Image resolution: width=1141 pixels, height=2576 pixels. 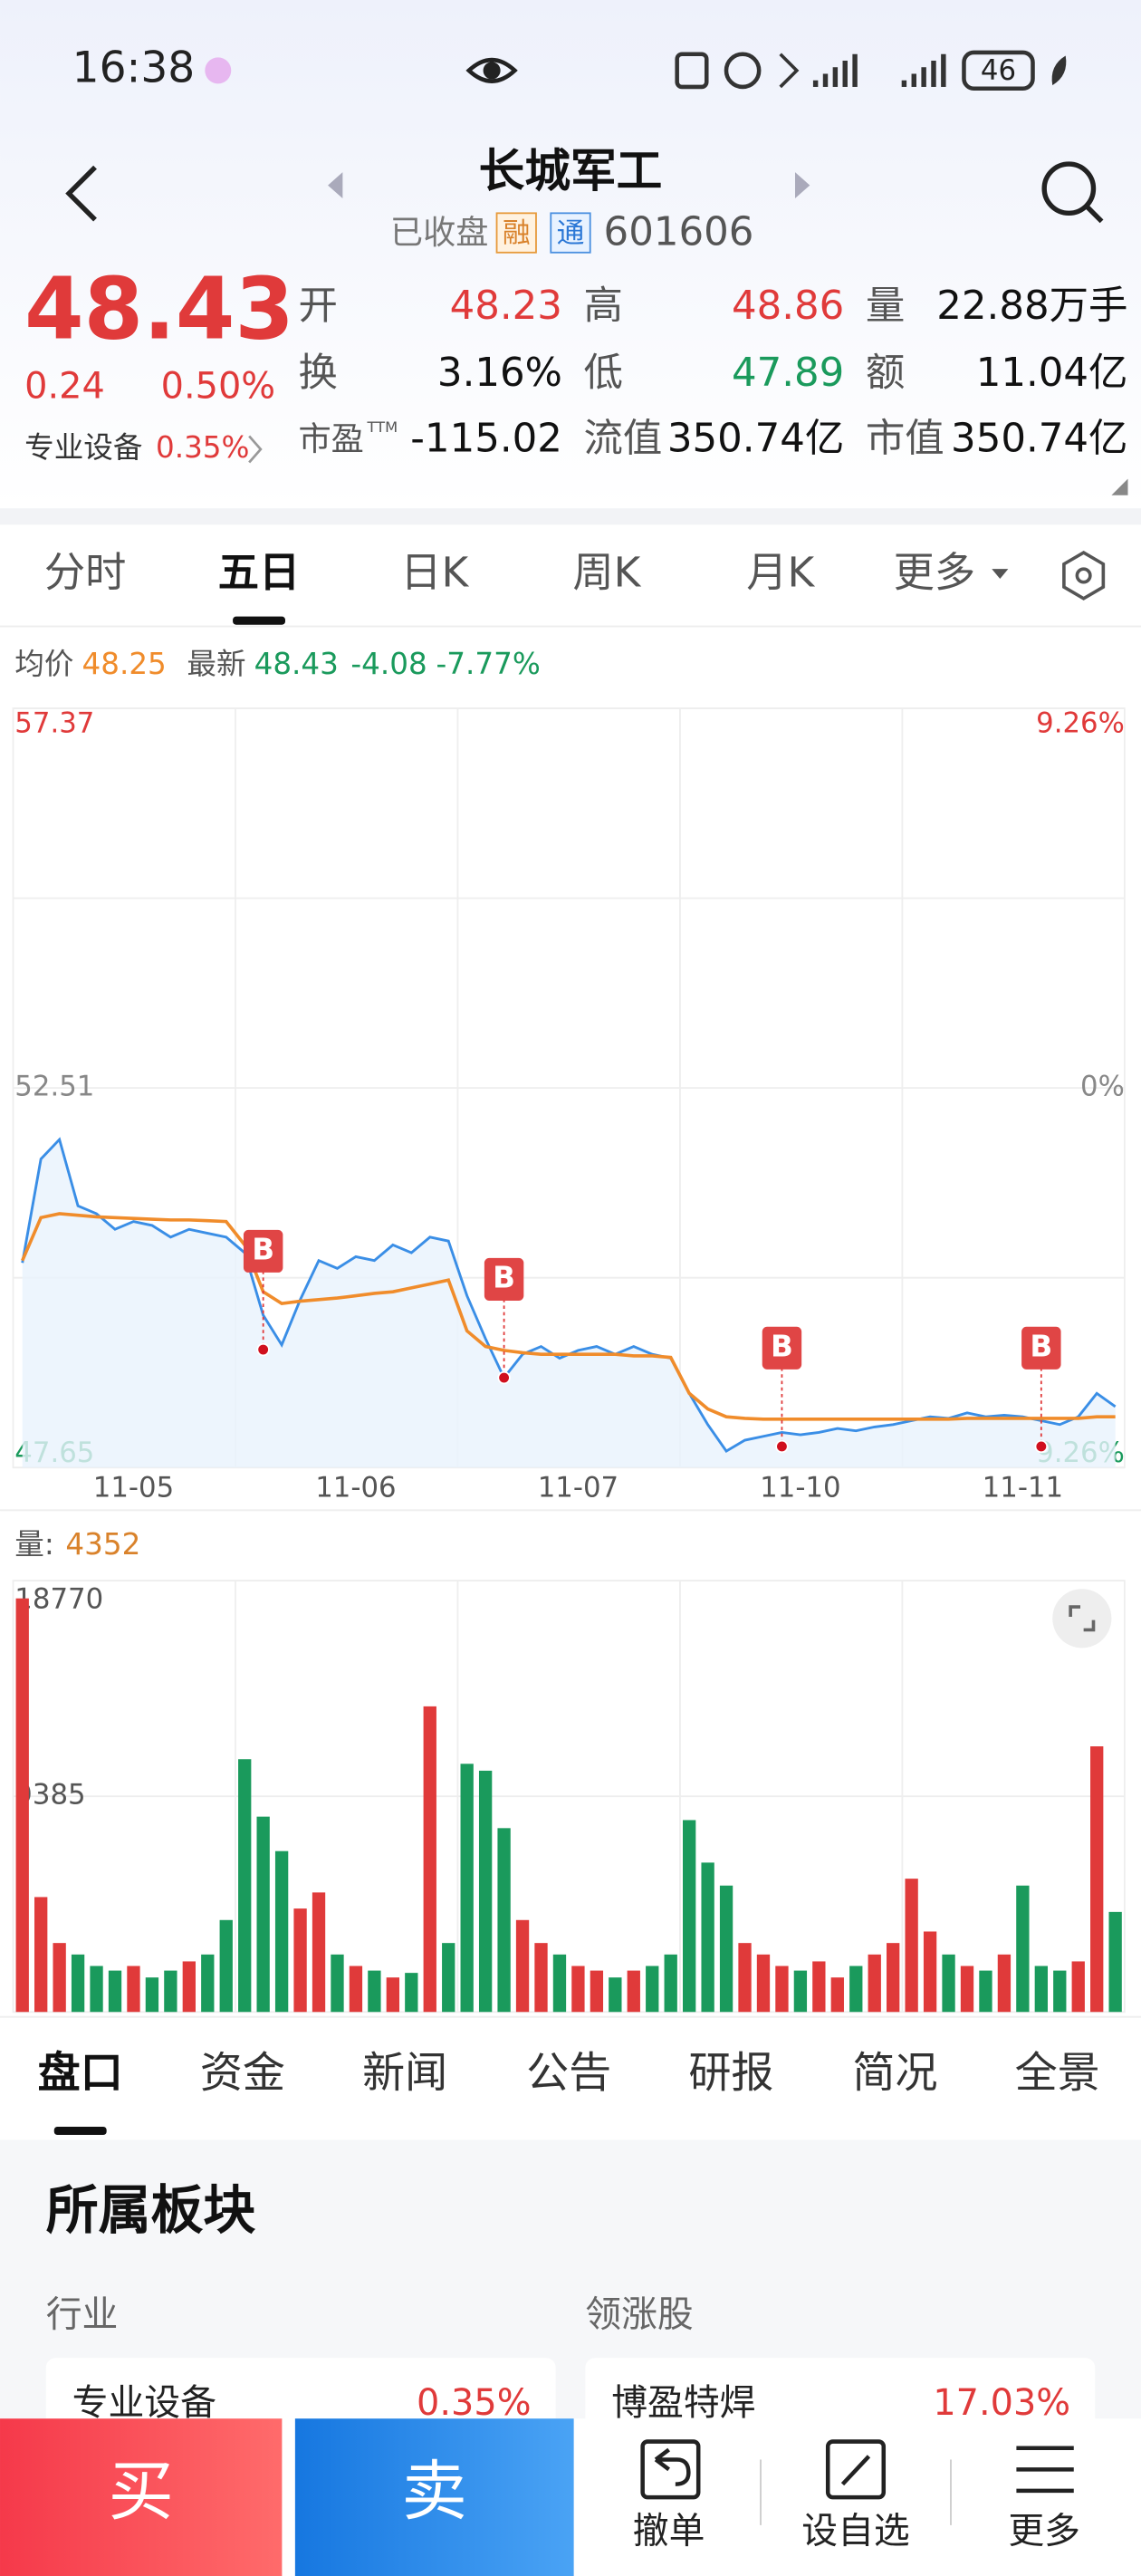 I want to click on info-change-pct: -7.77%, so click(x=489, y=664).